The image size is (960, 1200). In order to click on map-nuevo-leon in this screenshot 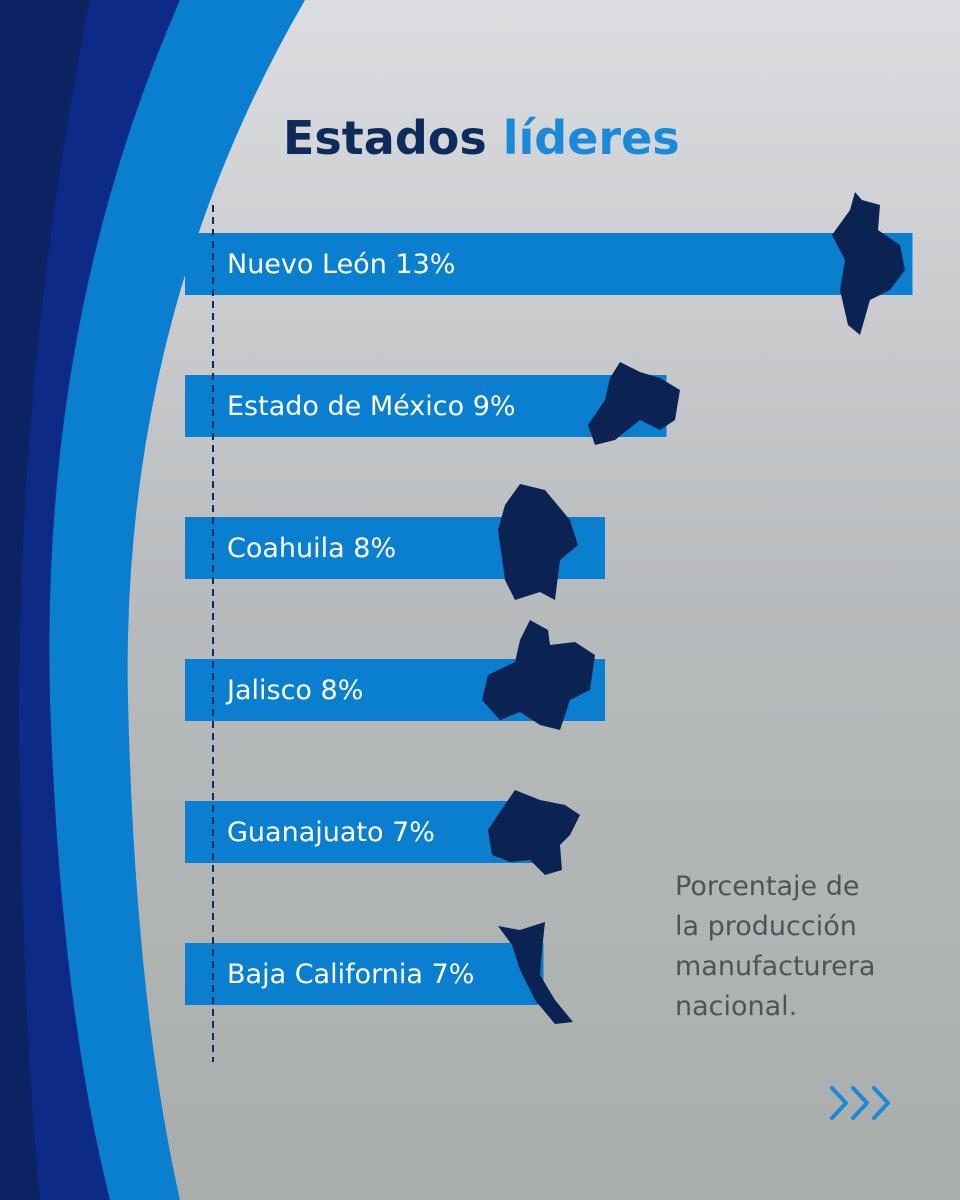, I will do `click(868, 263)`.